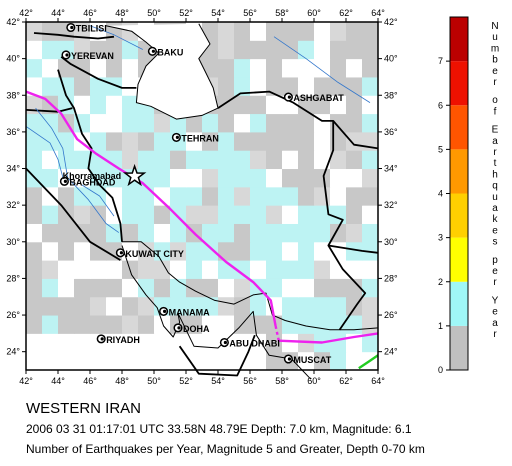 The height and width of the screenshot is (466, 512). What do you see at coordinates (13, 132) in the screenshot?
I see `lat-tick-label-left: 36°` at bounding box center [13, 132].